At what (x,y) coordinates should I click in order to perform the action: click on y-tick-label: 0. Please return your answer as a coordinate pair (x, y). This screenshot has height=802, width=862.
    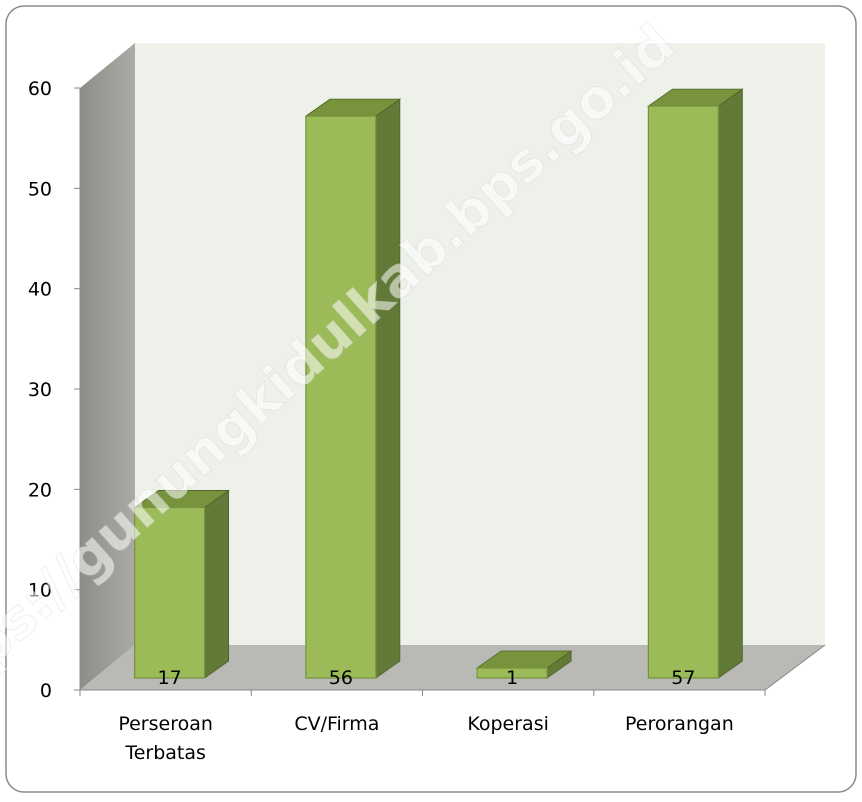
    Looking at the image, I should click on (46, 691).